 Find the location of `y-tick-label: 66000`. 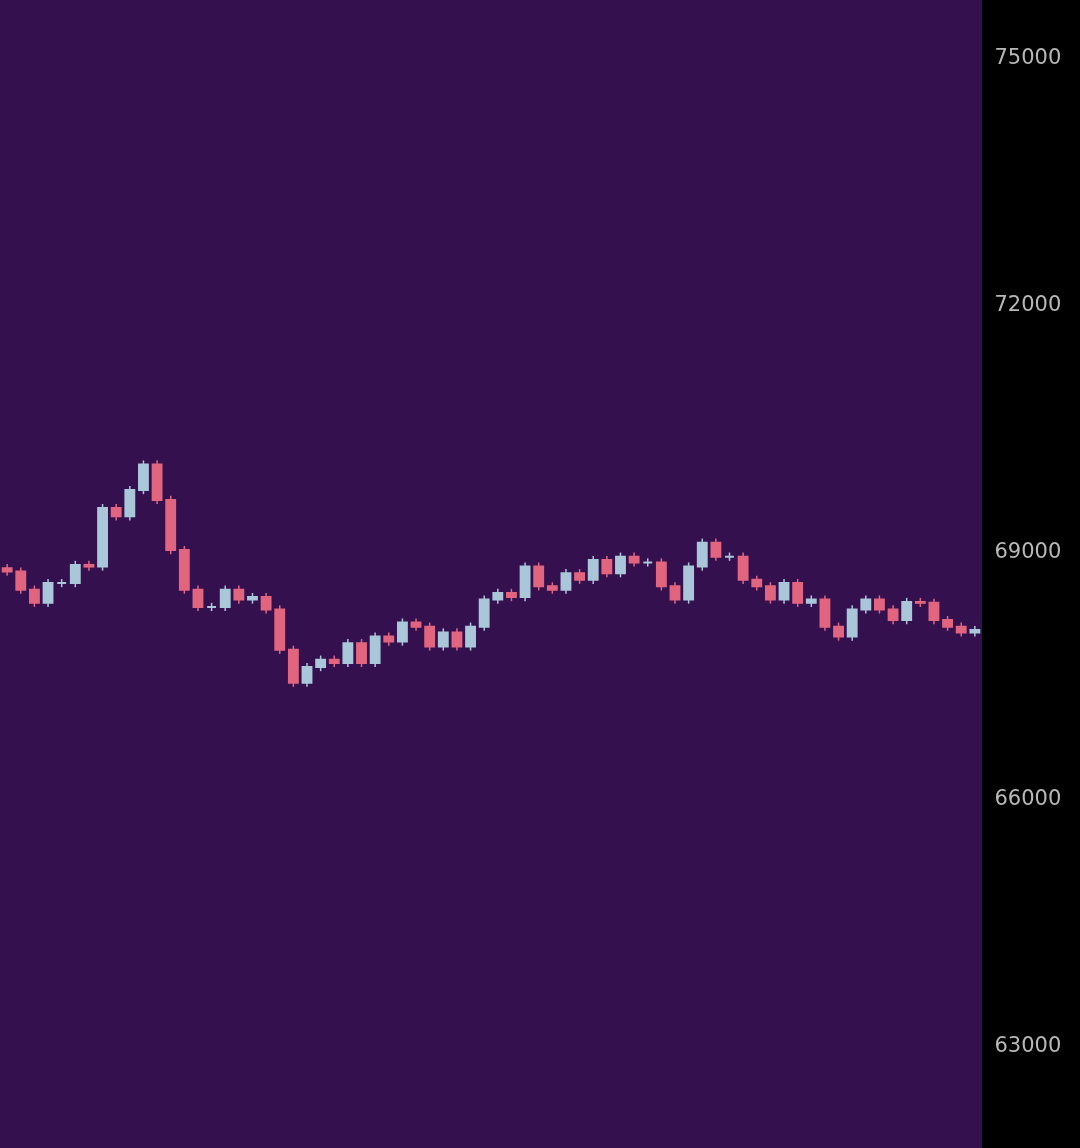

y-tick-label: 66000 is located at coordinates (1028, 798).